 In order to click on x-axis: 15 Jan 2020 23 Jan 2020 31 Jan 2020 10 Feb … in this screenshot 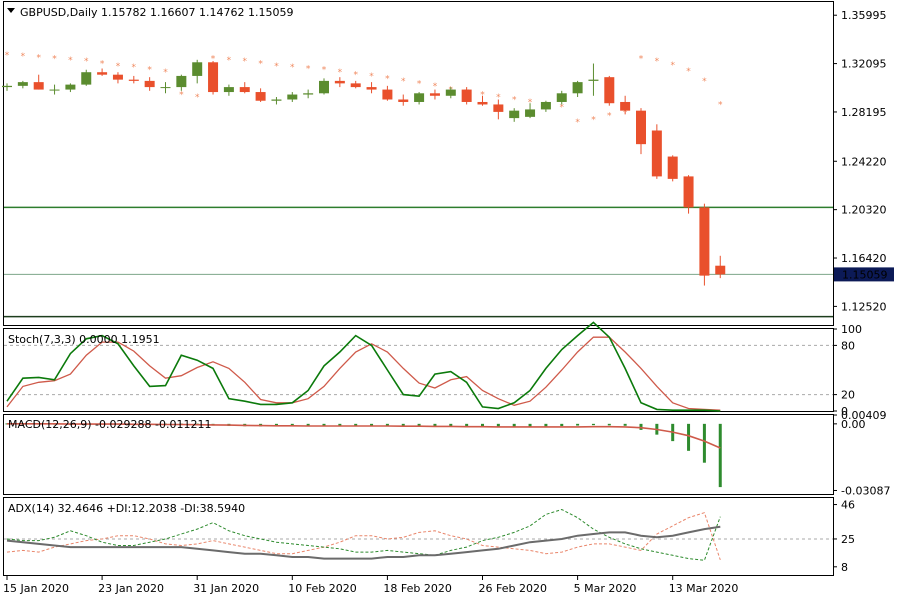, I will do `click(370, 585)`.